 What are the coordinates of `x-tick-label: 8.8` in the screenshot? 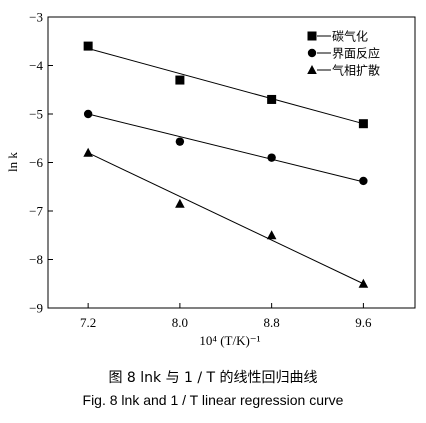 It's located at (272, 322).